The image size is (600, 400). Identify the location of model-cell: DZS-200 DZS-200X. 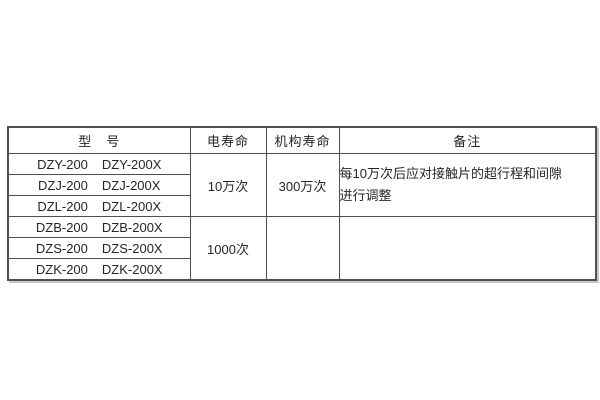
(99, 248).